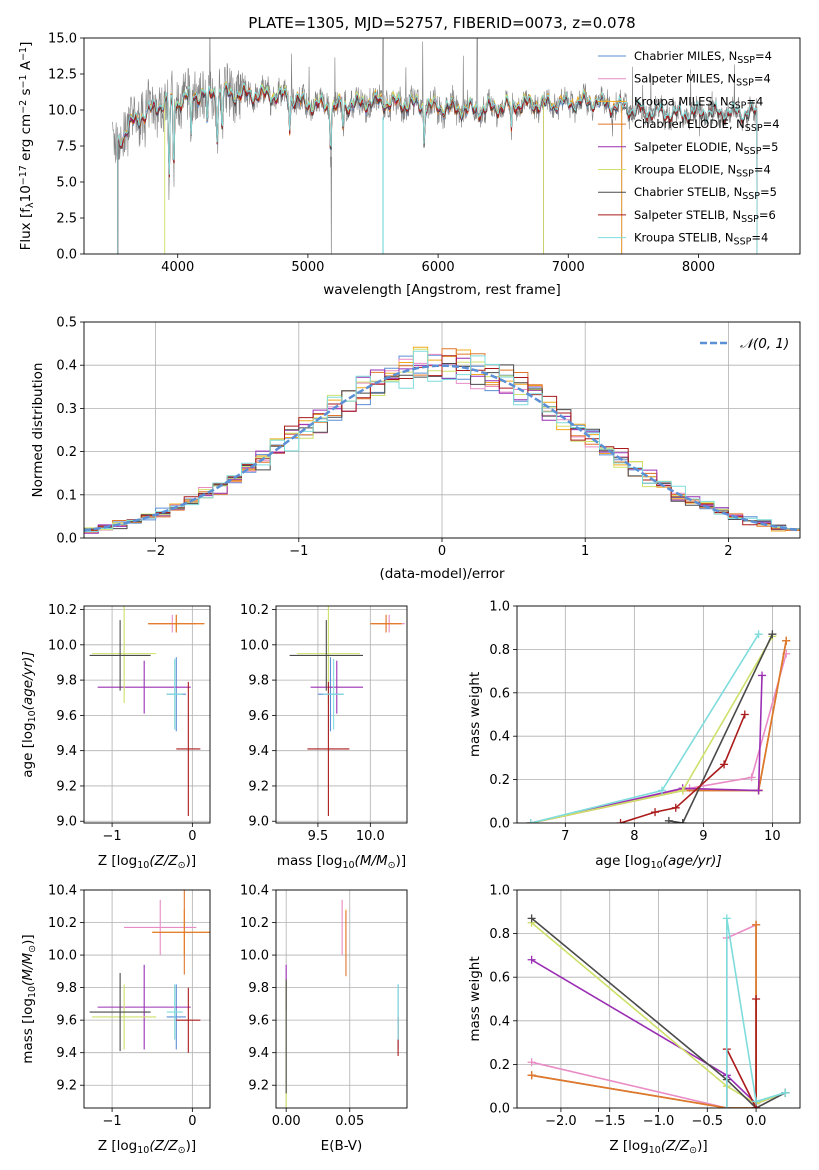 This screenshot has width=819, height=1170. I want to click on y-tick-label: 0.3, so click(66, 409).